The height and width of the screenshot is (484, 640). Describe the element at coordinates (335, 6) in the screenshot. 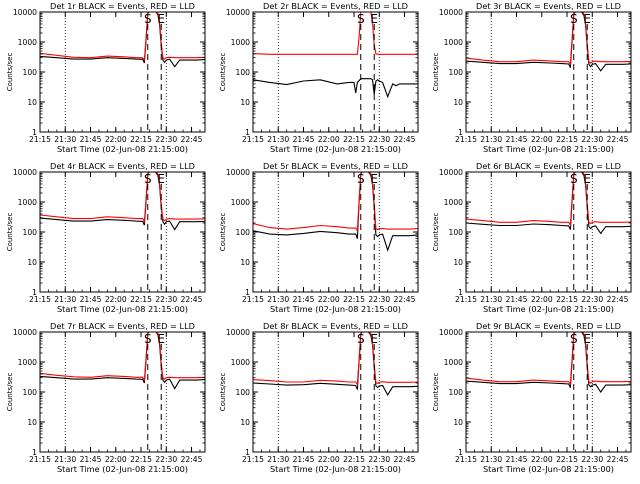

I see `panel-title: Det 2r BLACK = Events, RED = LLD` at that location.